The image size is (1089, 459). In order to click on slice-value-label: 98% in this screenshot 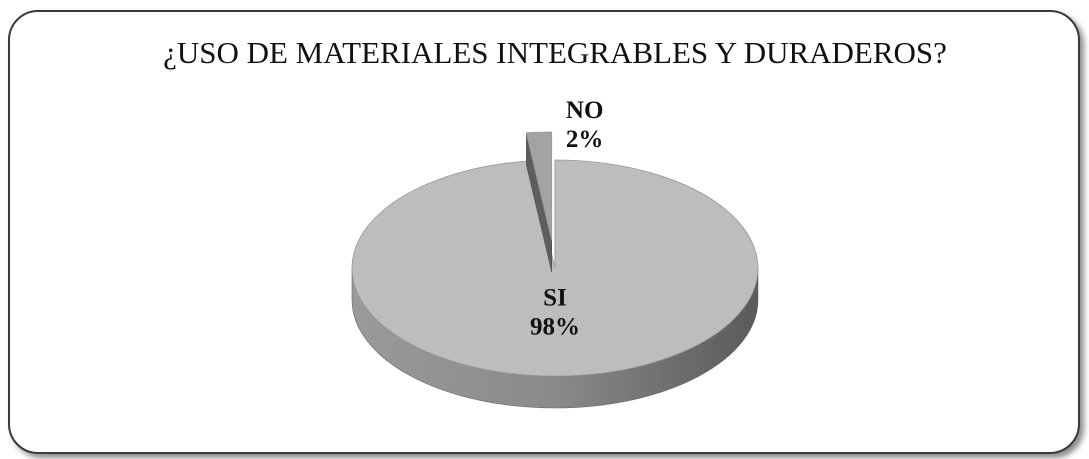, I will do `click(555, 327)`.